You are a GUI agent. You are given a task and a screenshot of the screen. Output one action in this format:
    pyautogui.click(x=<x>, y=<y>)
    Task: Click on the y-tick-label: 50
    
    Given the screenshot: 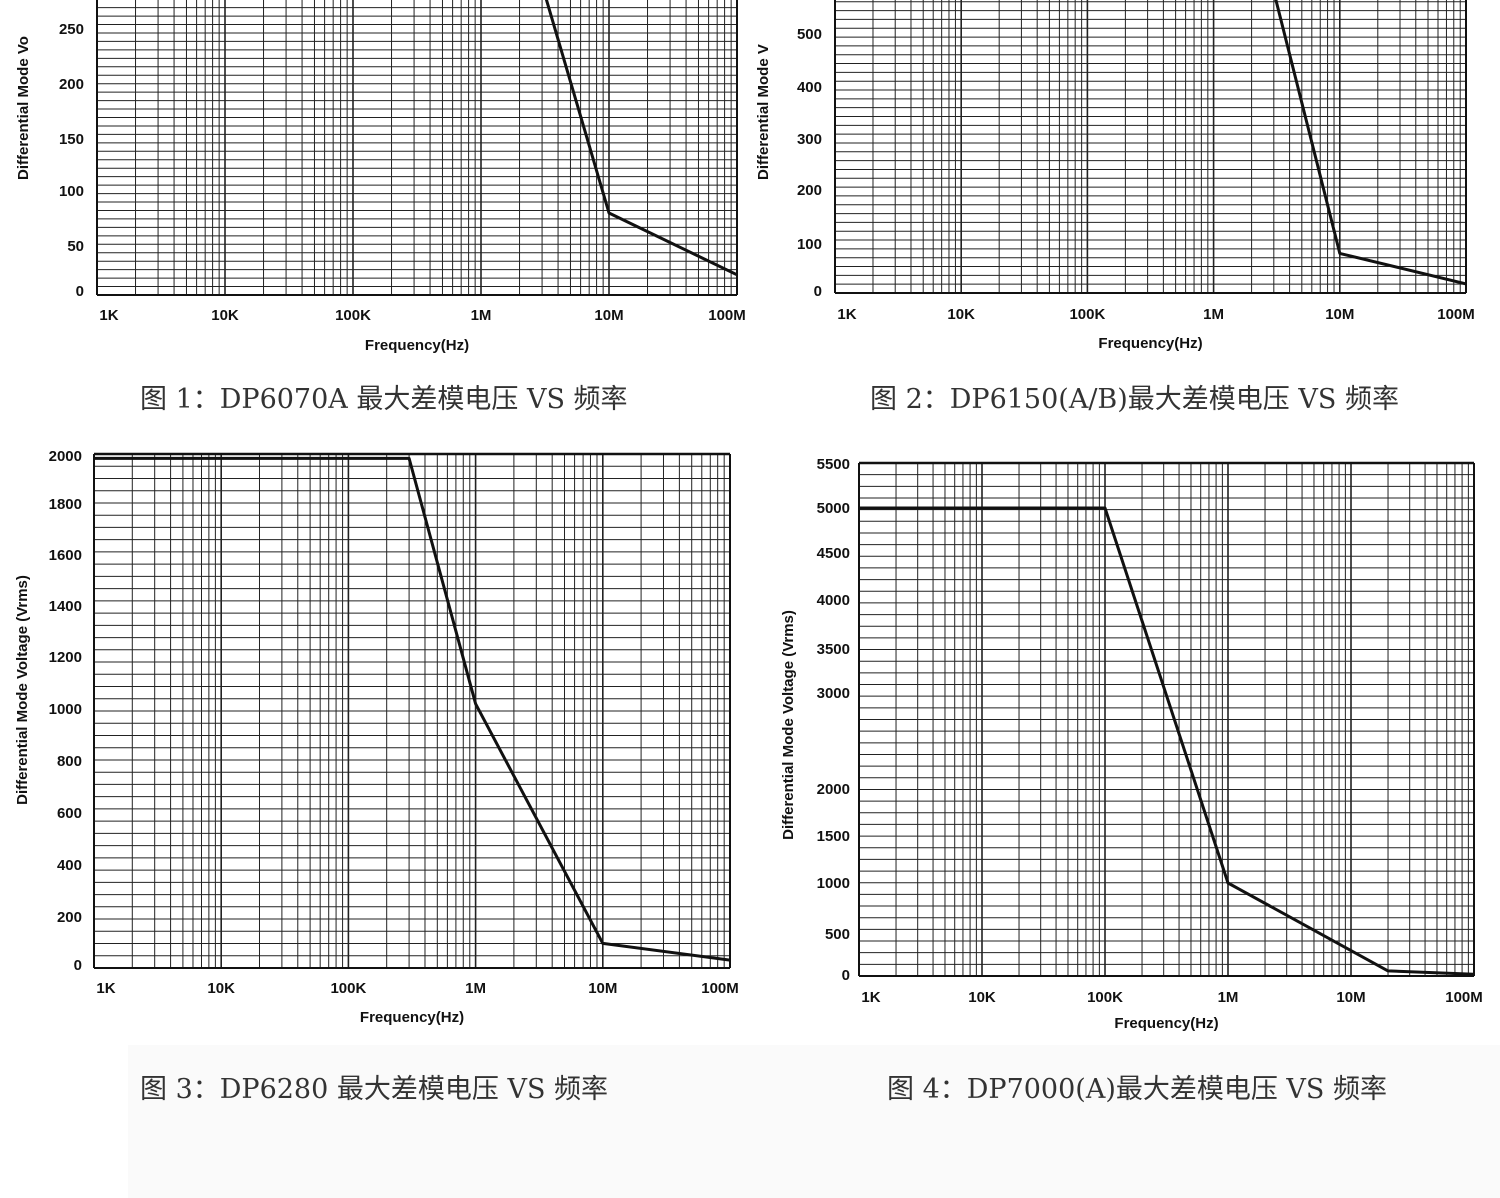 What is the action you would take?
    pyautogui.click(x=75, y=246)
    